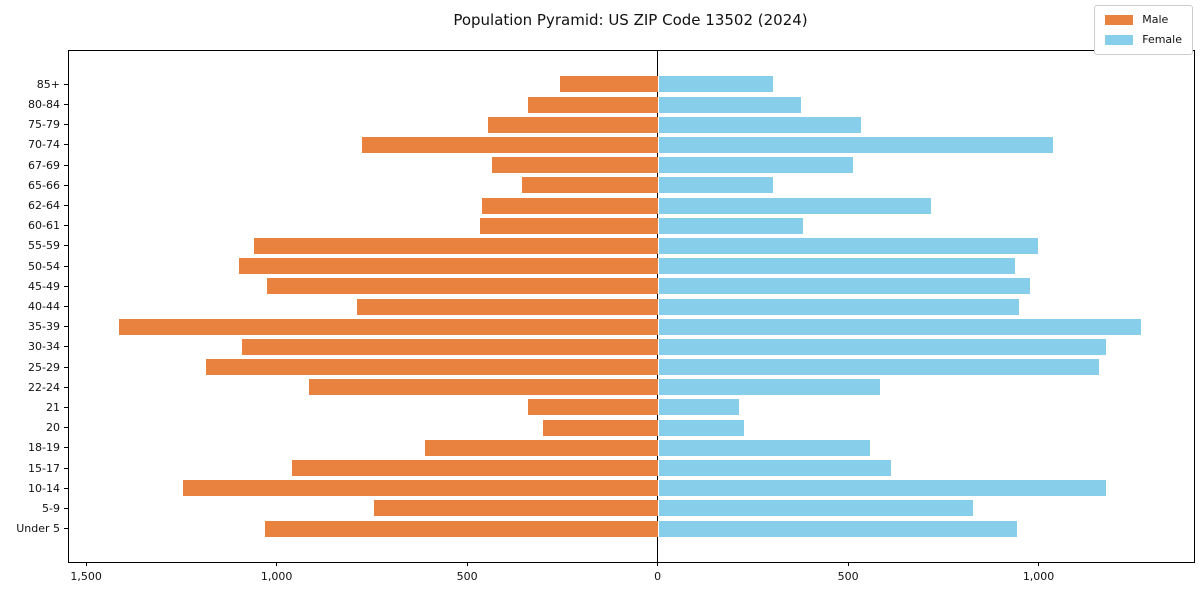 This screenshot has width=1200, height=600. I want to click on legend-entry-male: Male, so click(1143, 20).